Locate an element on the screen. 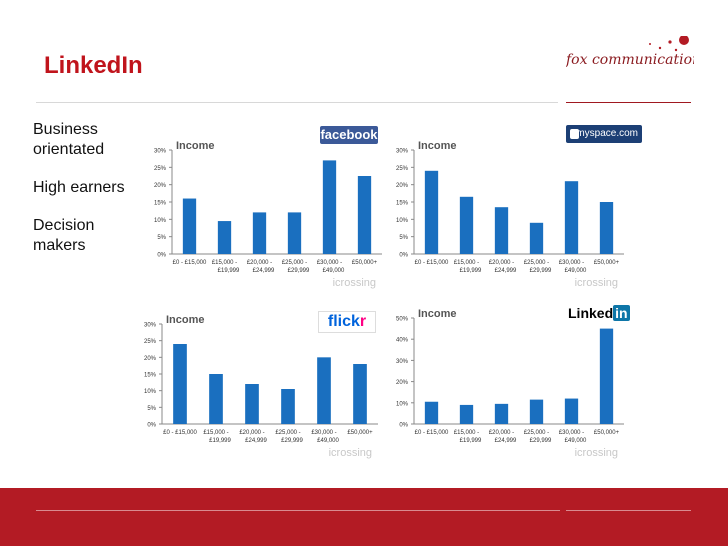 This screenshot has height=546, width=728. footer-band is located at coordinates (364, 517).